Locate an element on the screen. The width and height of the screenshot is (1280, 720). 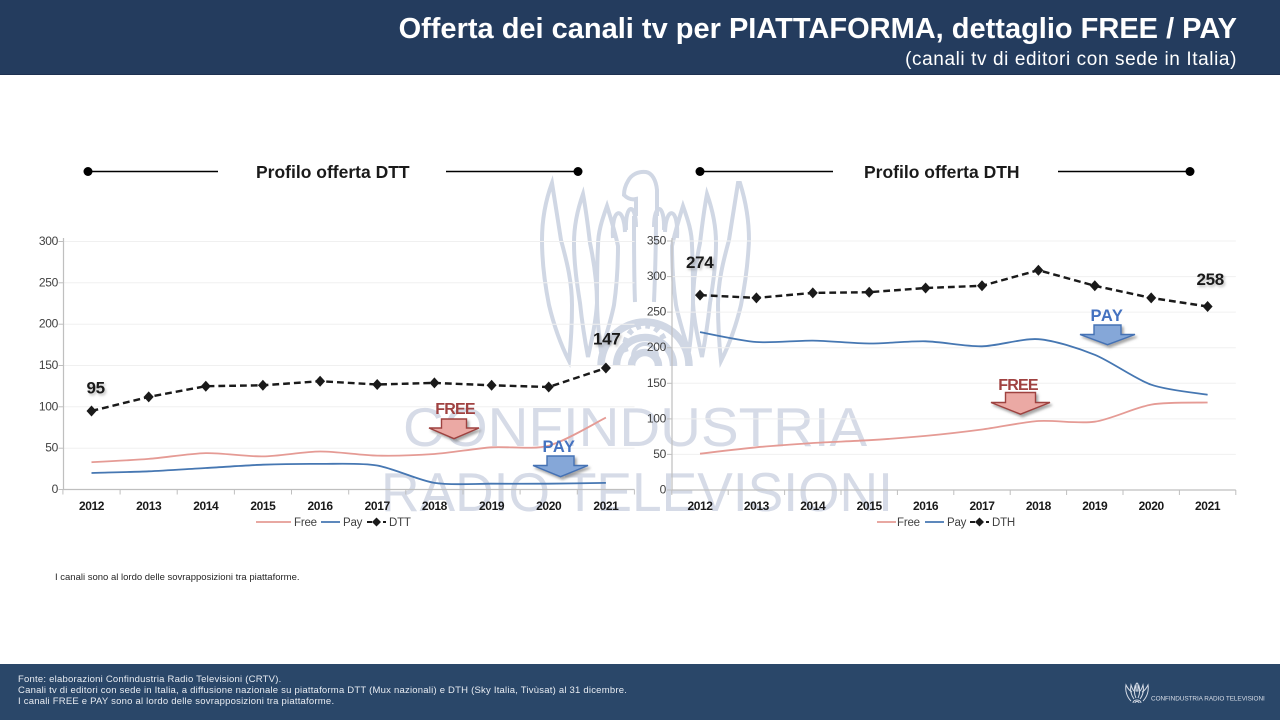
svg-text: 147 is located at coordinates (606, 339).